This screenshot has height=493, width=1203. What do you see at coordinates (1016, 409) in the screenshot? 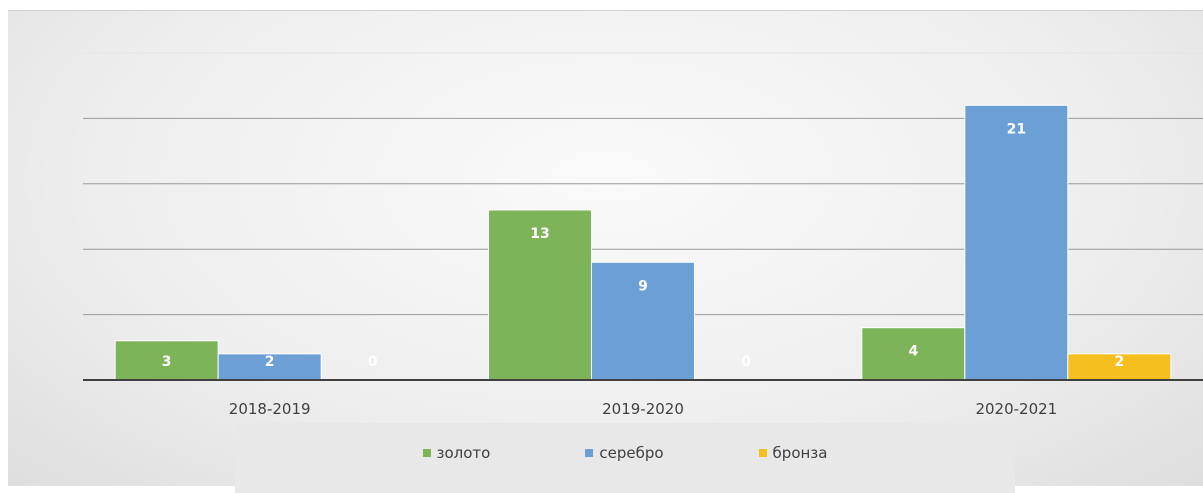
I see `x-tick-label: 2020-2021` at bounding box center [1016, 409].